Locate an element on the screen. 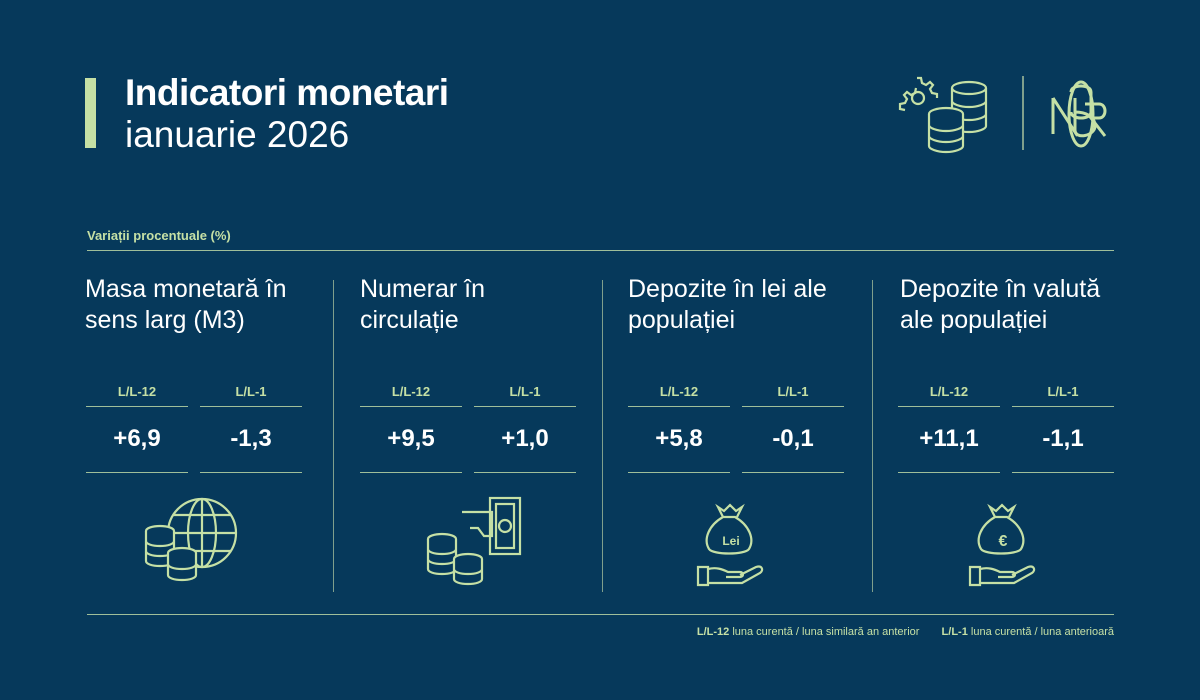  metric-value: -1,3 is located at coordinates (251, 440).